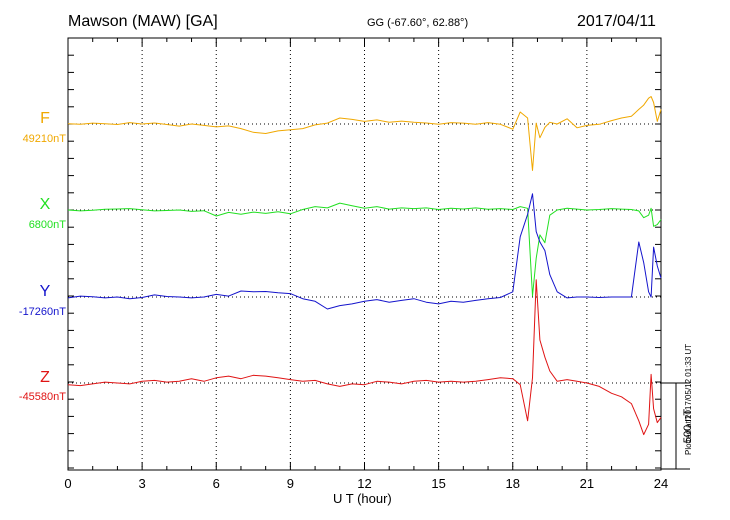 The image size is (730, 520). What do you see at coordinates (142, 483) in the screenshot?
I see `x-tick-label-3: 3` at bounding box center [142, 483].